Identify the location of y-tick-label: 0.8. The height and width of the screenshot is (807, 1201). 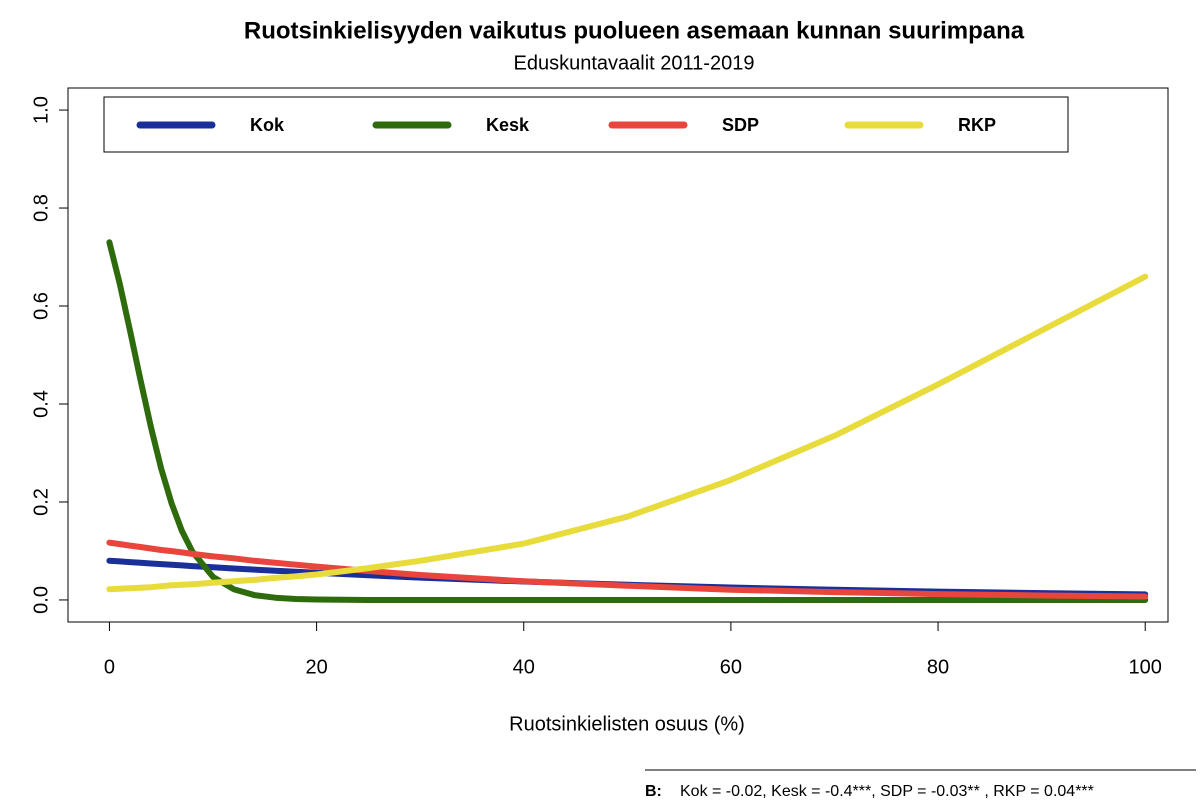
(41, 208).